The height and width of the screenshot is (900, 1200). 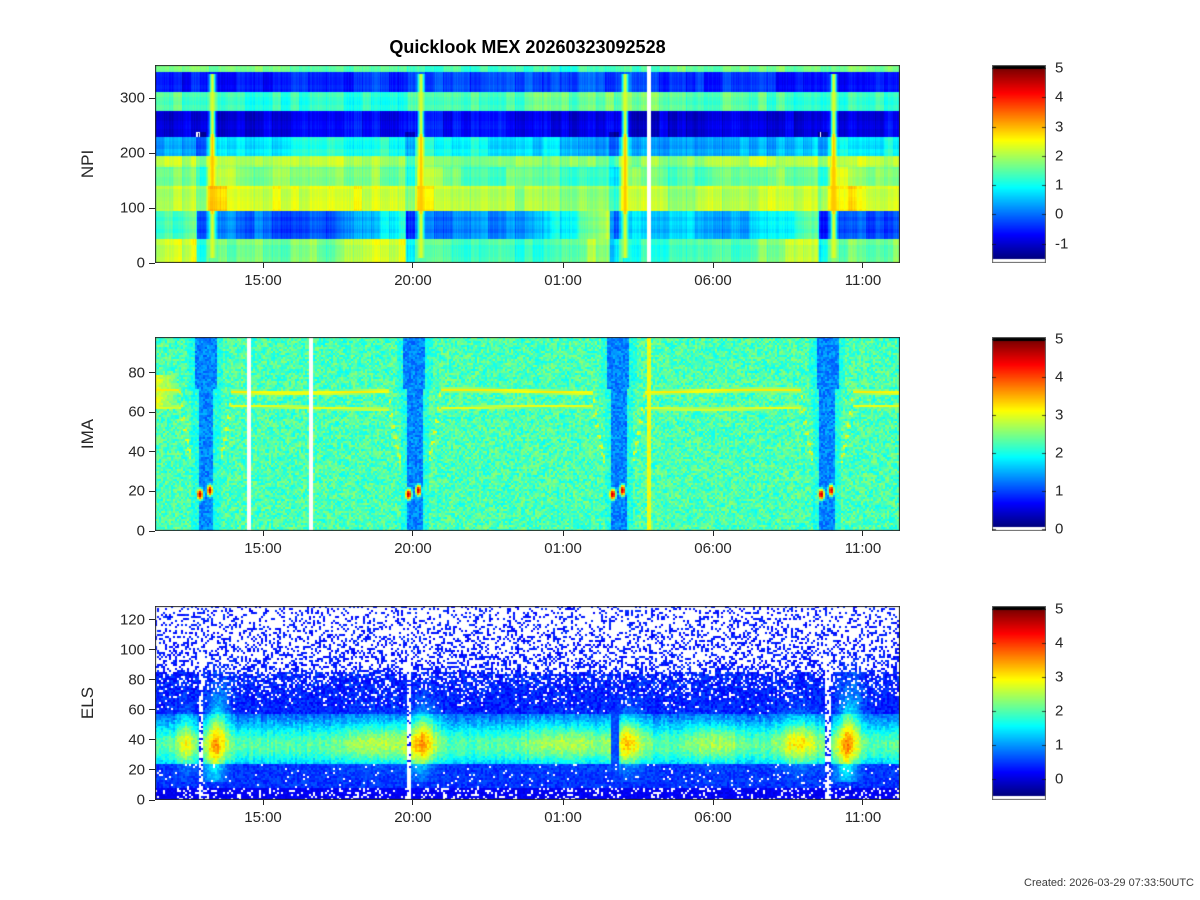 What do you see at coordinates (413, 280) in the screenshot?
I see `npi-xtick-label: 20:00` at bounding box center [413, 280].